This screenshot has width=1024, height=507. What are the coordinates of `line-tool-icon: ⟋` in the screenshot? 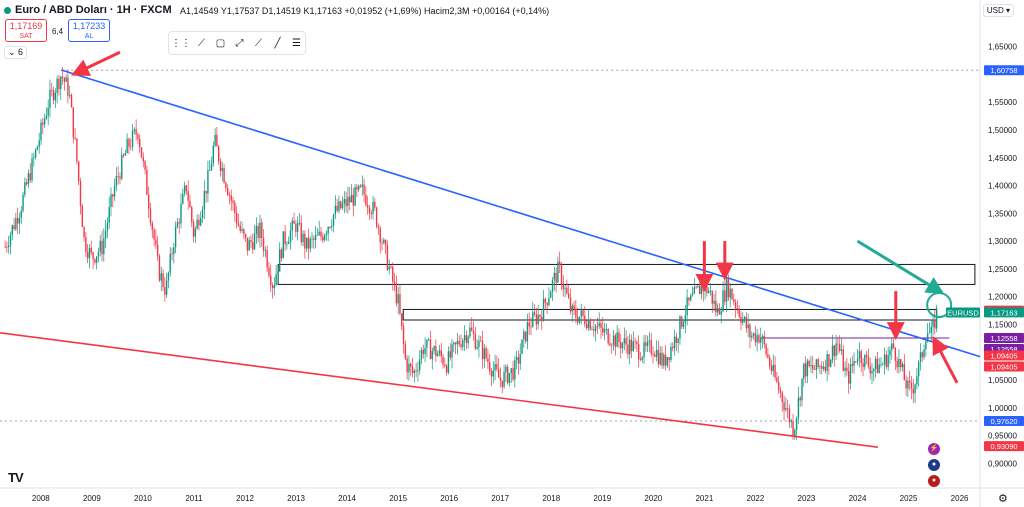 It's located at (201, 43).